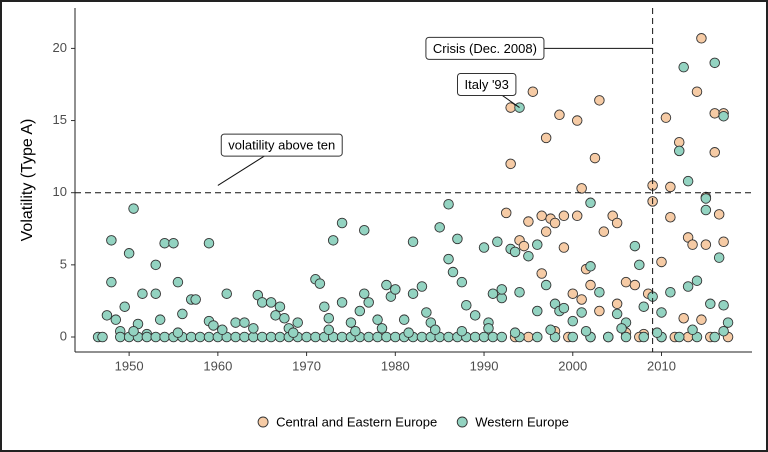 Image resolution: width=768 pixels, height=452 pixels. I want to click on y-tick-label: 15, so click(60, 119).